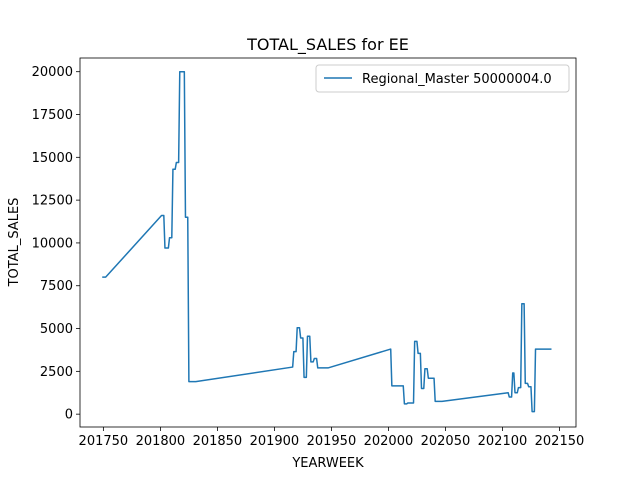  I want to click on x-tick-label: 201800, so click(161, 441).